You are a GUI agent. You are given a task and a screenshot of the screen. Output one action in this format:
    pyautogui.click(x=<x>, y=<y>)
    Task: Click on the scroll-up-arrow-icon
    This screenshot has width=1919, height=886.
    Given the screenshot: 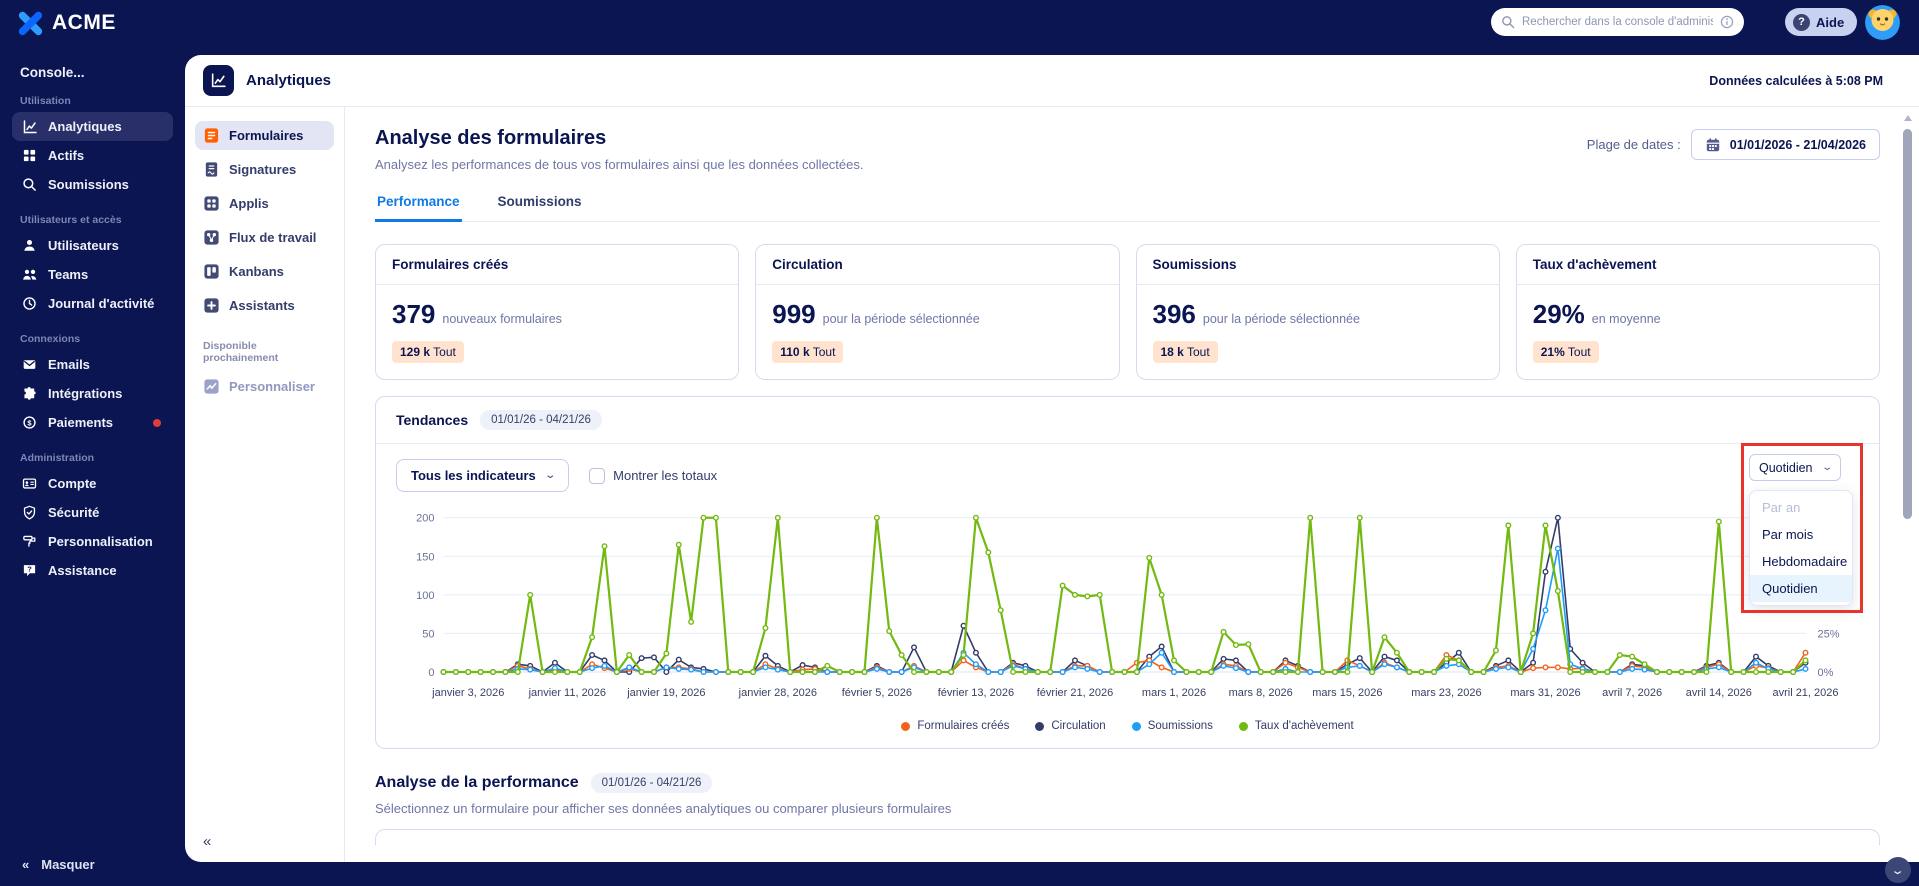 What is the action you would take?
    pyautogui.click(x=1908, y=118)
    